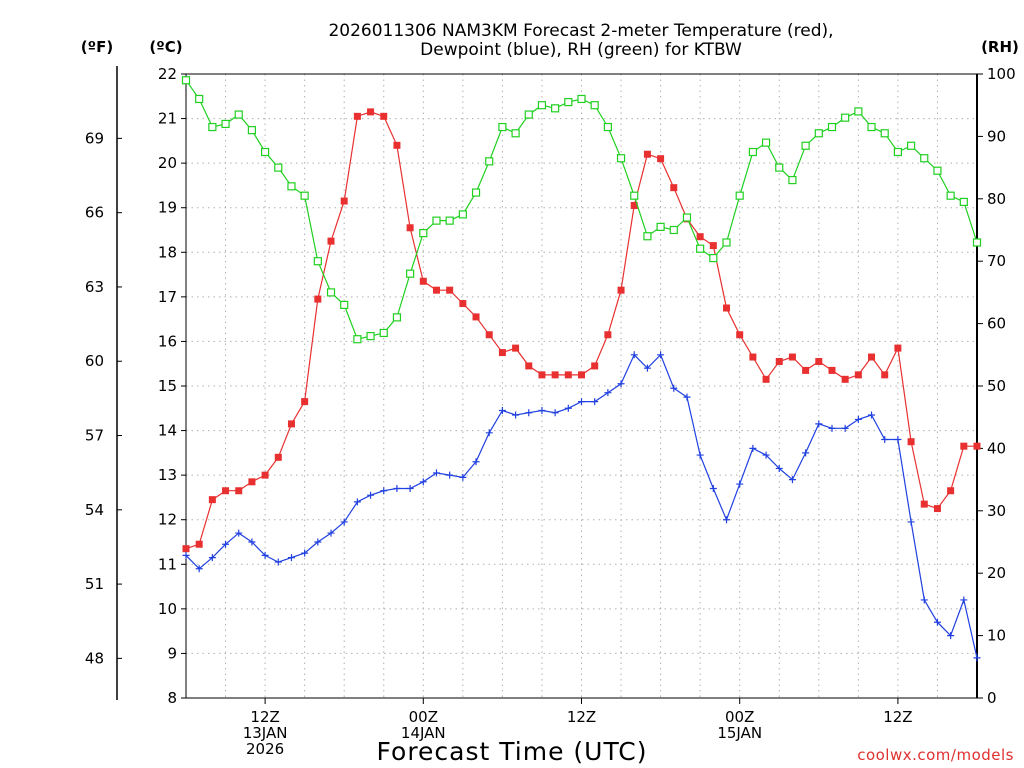  What do you see at coordinates (167, 564) in the screenshot?
I see `celsius-tick-label: 11` at bounding box center [167, 564].